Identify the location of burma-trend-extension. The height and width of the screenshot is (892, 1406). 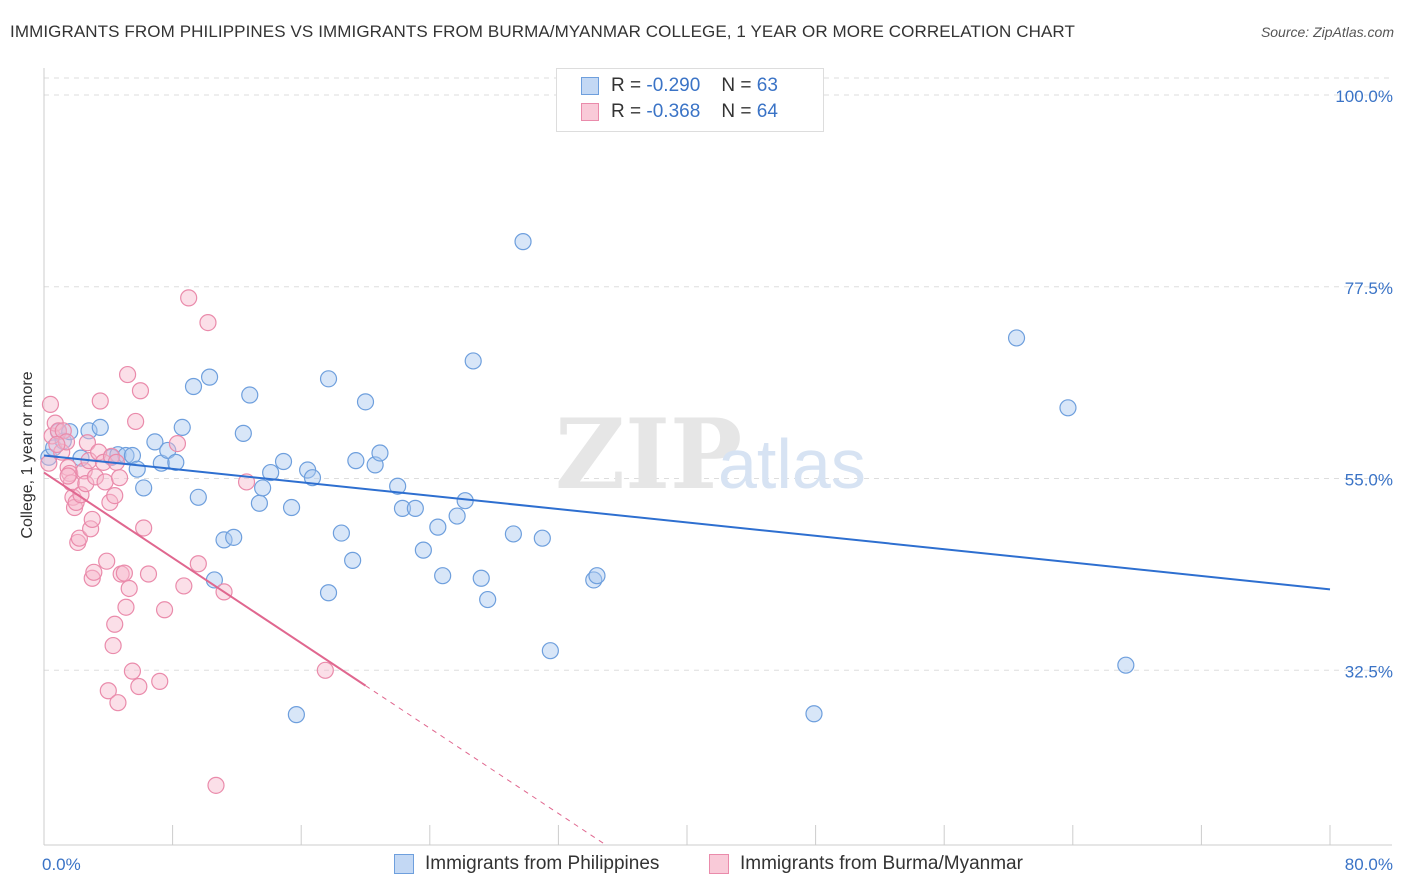
(486, 765).